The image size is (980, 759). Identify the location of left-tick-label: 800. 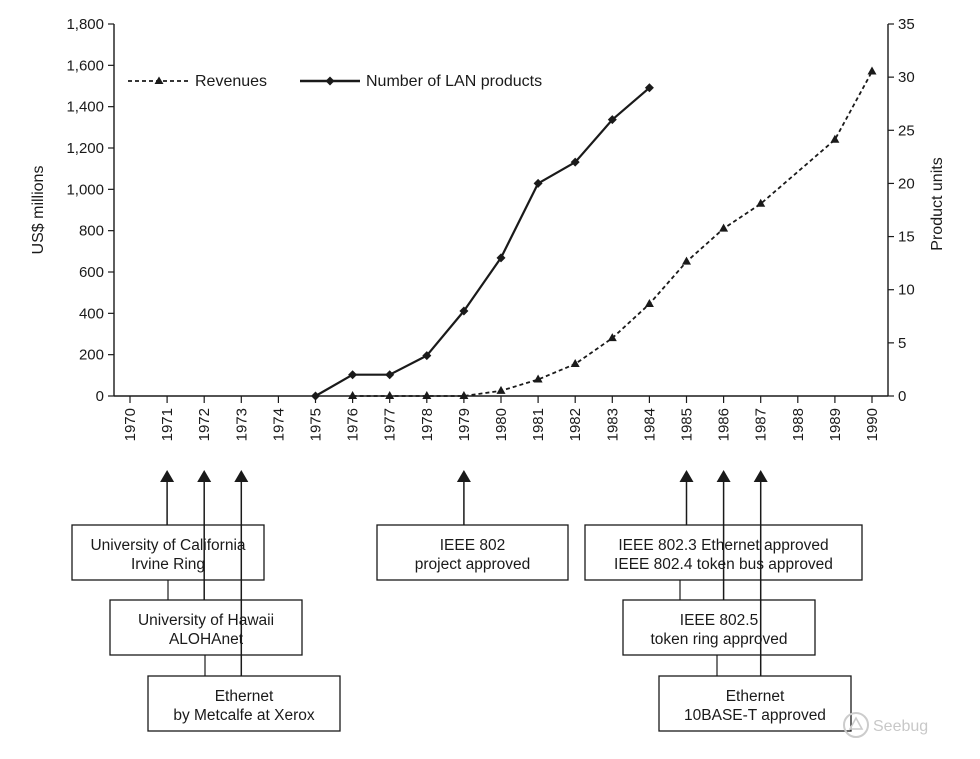
(91, 231).